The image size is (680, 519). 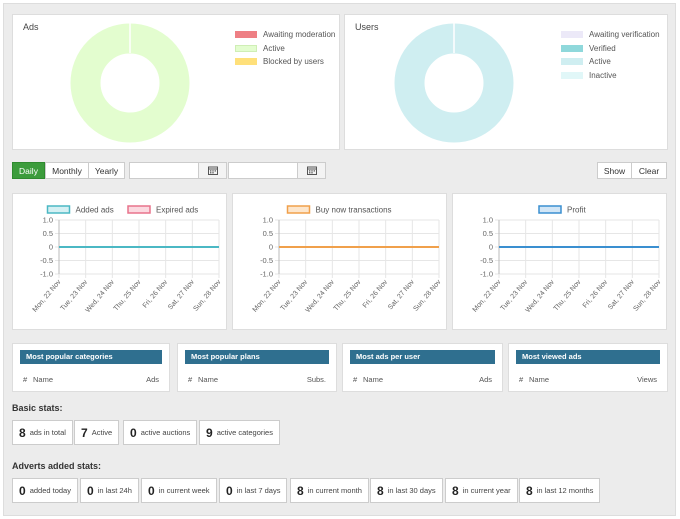 I want to click on stat-active: 7 Active, so click(x=97, y=432).